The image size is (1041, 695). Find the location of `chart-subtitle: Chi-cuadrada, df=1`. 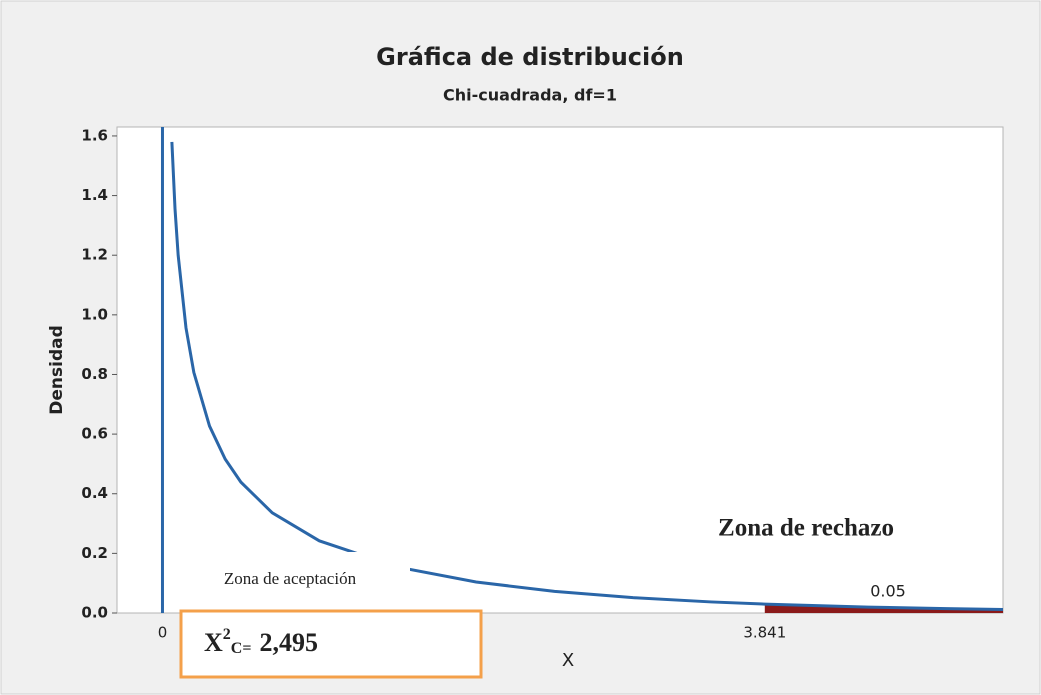

chart-subtitle: Chi-cuadrada, df=1 is located at coordinates (530, 95).